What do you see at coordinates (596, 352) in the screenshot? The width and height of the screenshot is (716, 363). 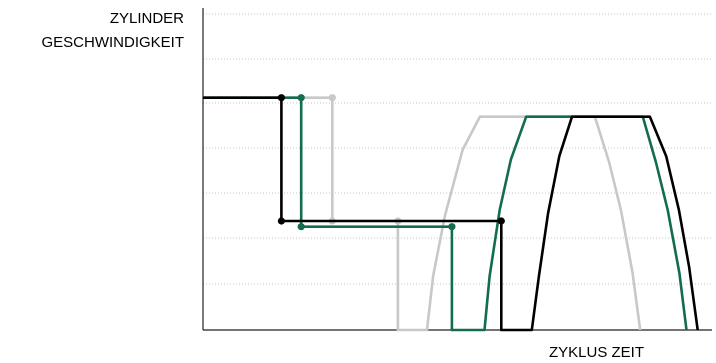 I see `x-axis-label: ZYKLUS ZEIT` at bounding box center [596, 352].